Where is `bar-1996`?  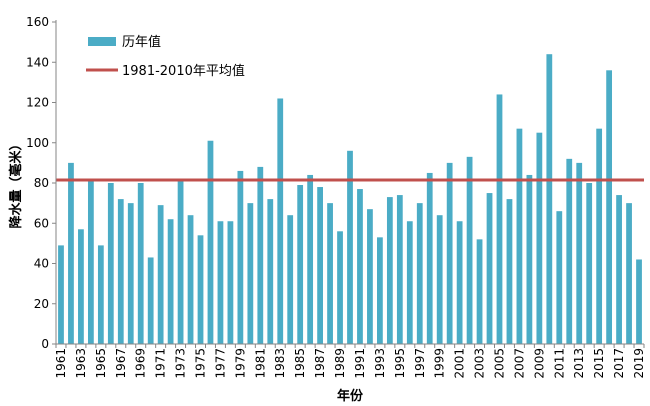
bar-1996 is located at coordinates (409, 282).